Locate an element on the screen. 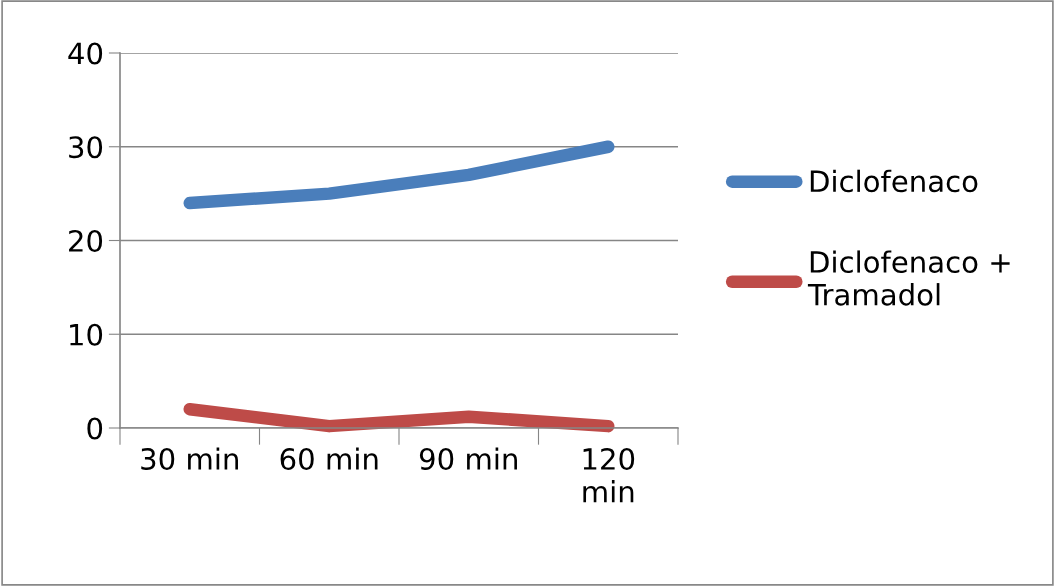 This screenshot has width=1055, height=586. x-tick-label: 90 min is located at coordinates (468, 459).